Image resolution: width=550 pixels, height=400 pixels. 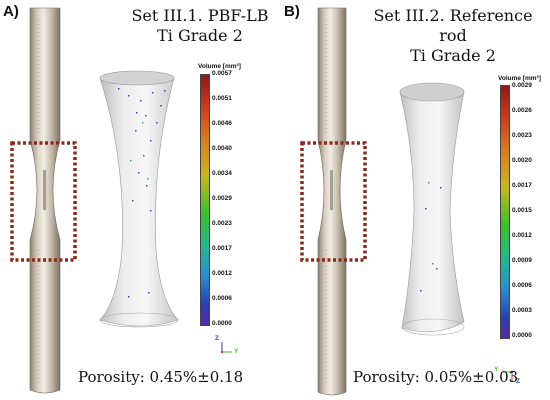 I want to click on colorbar-b-title: Volume [mm³], so click(x=519, y=78).